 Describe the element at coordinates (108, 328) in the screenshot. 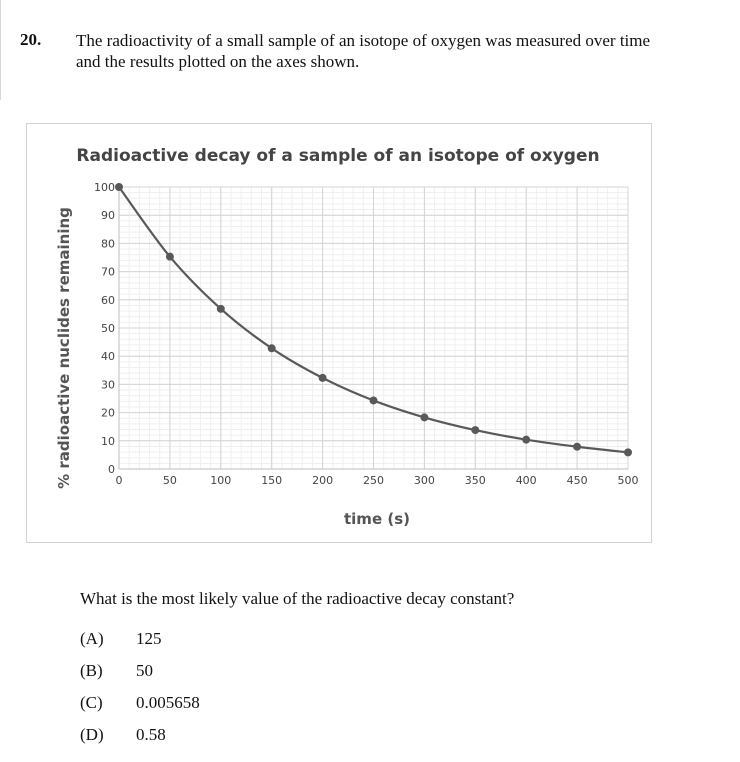

I see `y-tick-label: 50` at that location.